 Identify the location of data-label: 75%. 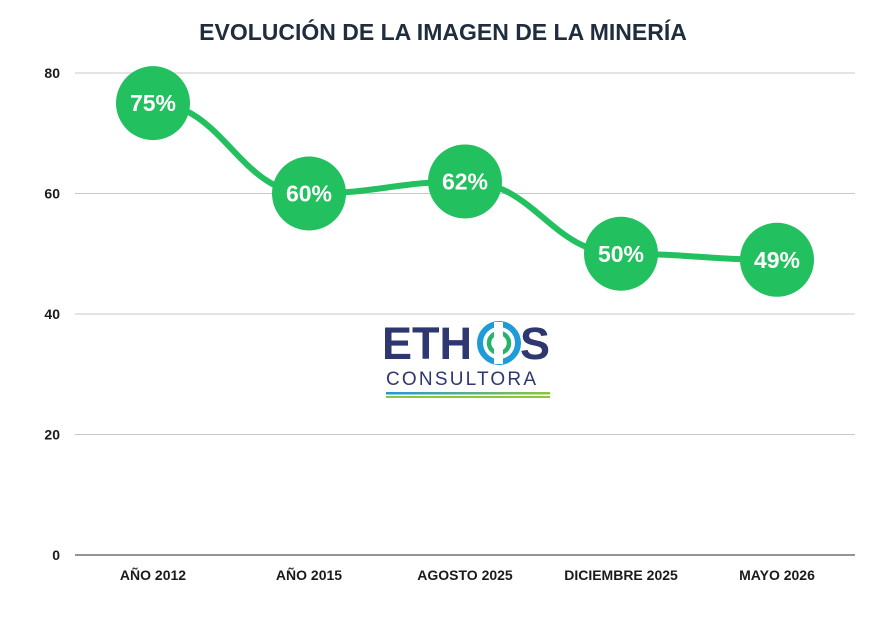
(153, 103).